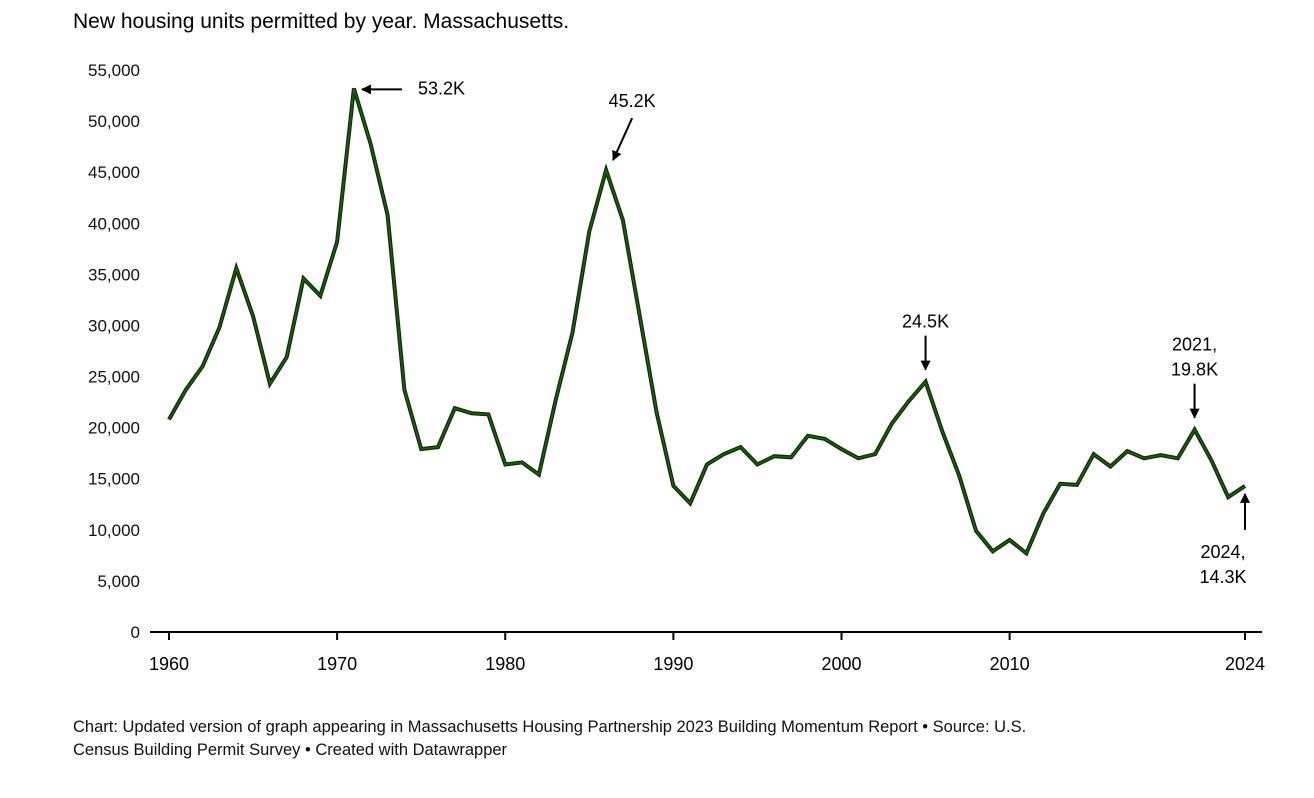 The width and height of the screenshot is (1314, 798). I want to click on annotation-label: 19.8K, so click(1194, 370).